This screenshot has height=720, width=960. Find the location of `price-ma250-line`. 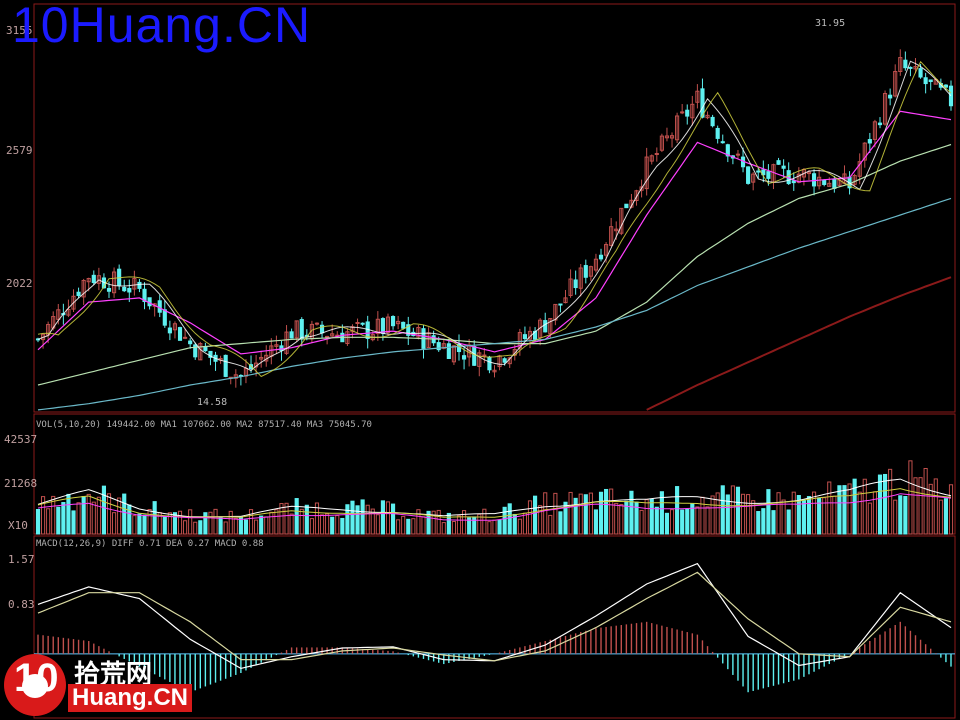

price-ma250-line is located at coordinates (799, 343).